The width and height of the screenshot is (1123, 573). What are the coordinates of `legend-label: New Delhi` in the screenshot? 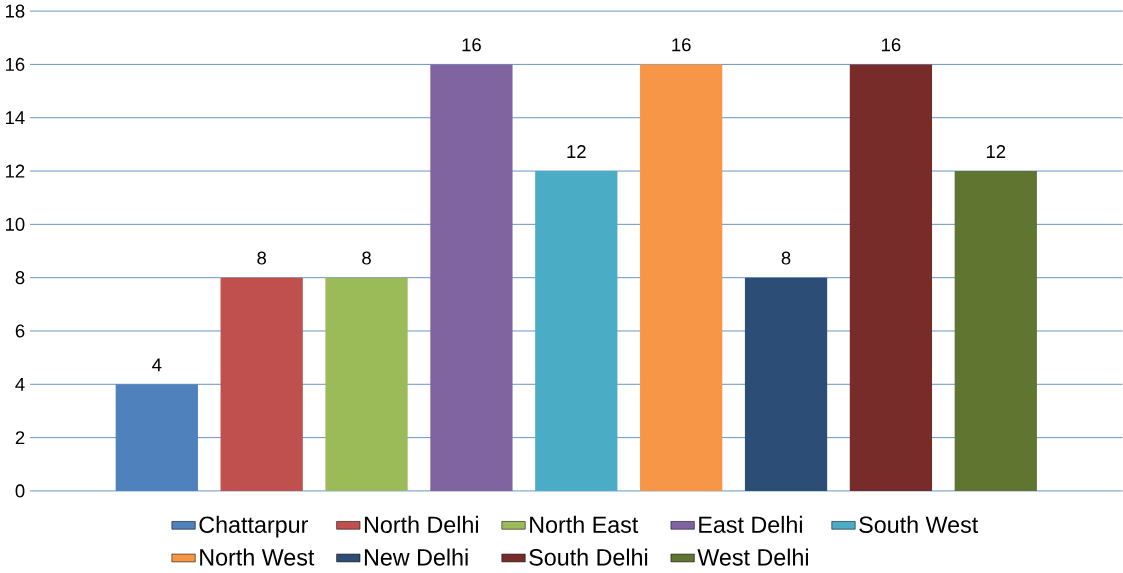 It's located at (416, 557).